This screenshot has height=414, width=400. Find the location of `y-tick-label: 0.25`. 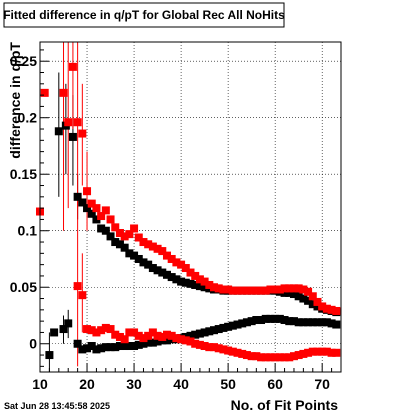

y-tick-label: 0.25 is located at coordinates (23, 61).